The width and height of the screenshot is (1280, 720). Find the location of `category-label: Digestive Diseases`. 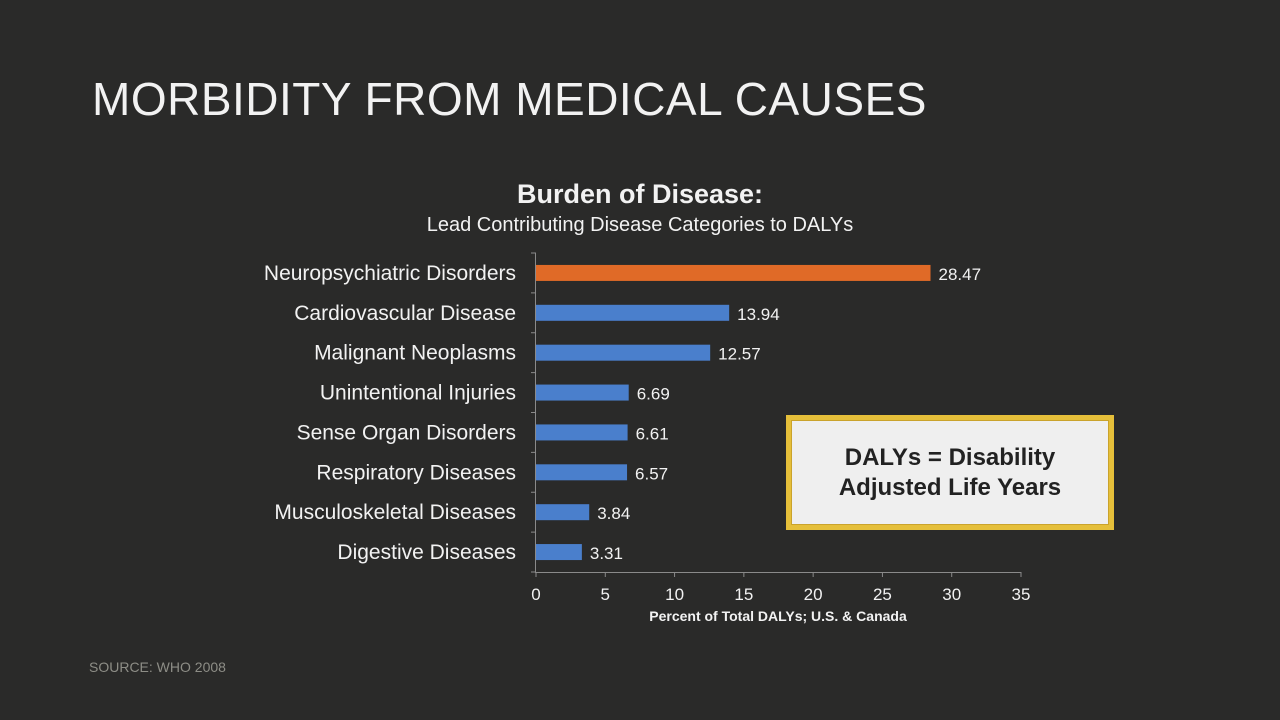

category-label: Digestive Diseases is located at coordinates (426, 552).